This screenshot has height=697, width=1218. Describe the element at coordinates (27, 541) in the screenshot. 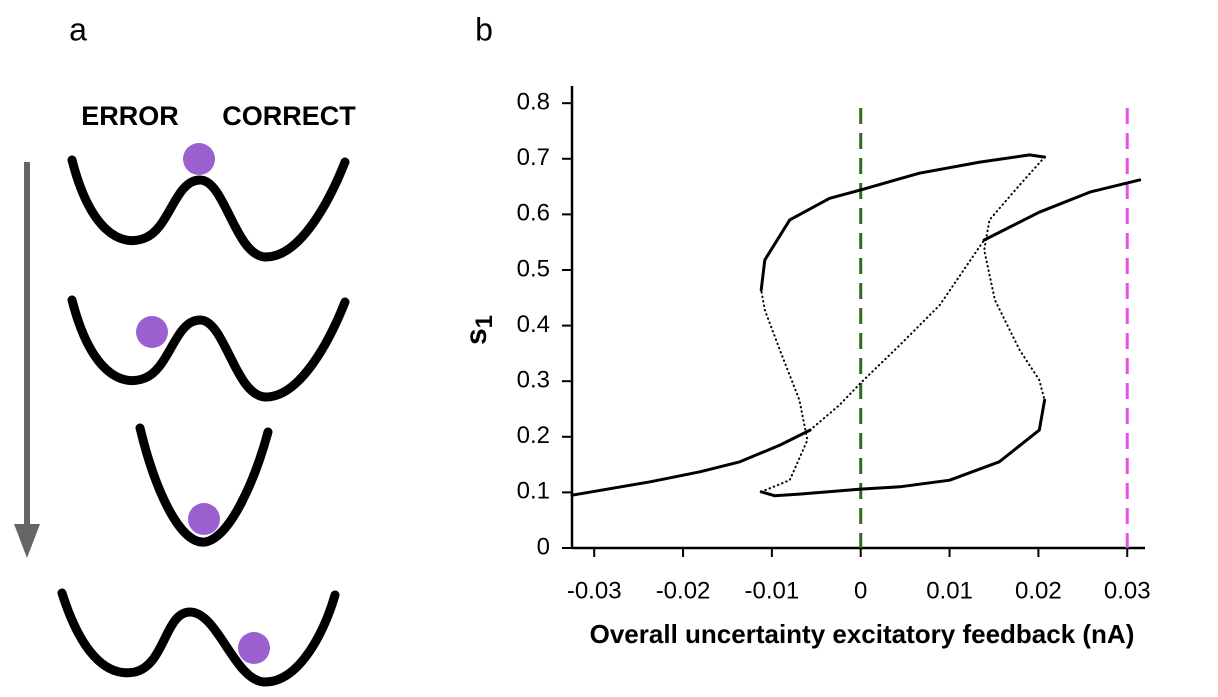

I see `arrow-head` at that location.